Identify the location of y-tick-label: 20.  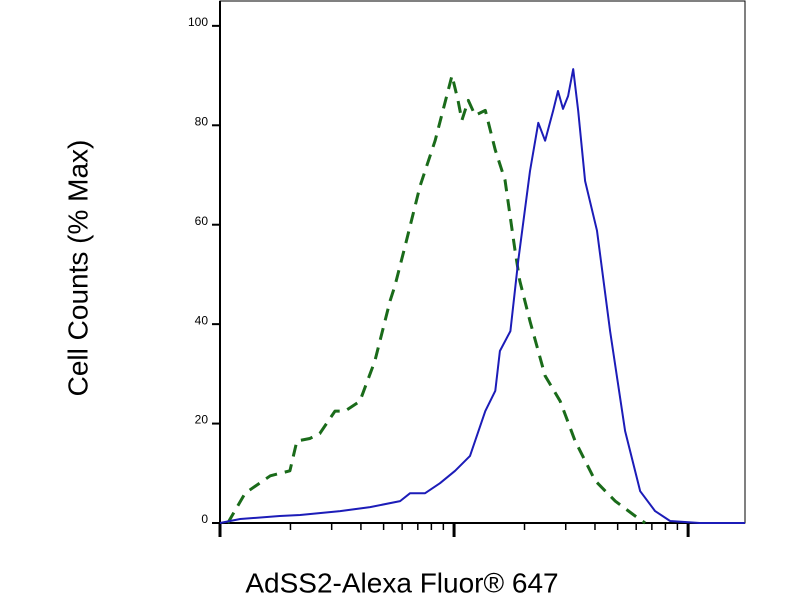
(202, 420).